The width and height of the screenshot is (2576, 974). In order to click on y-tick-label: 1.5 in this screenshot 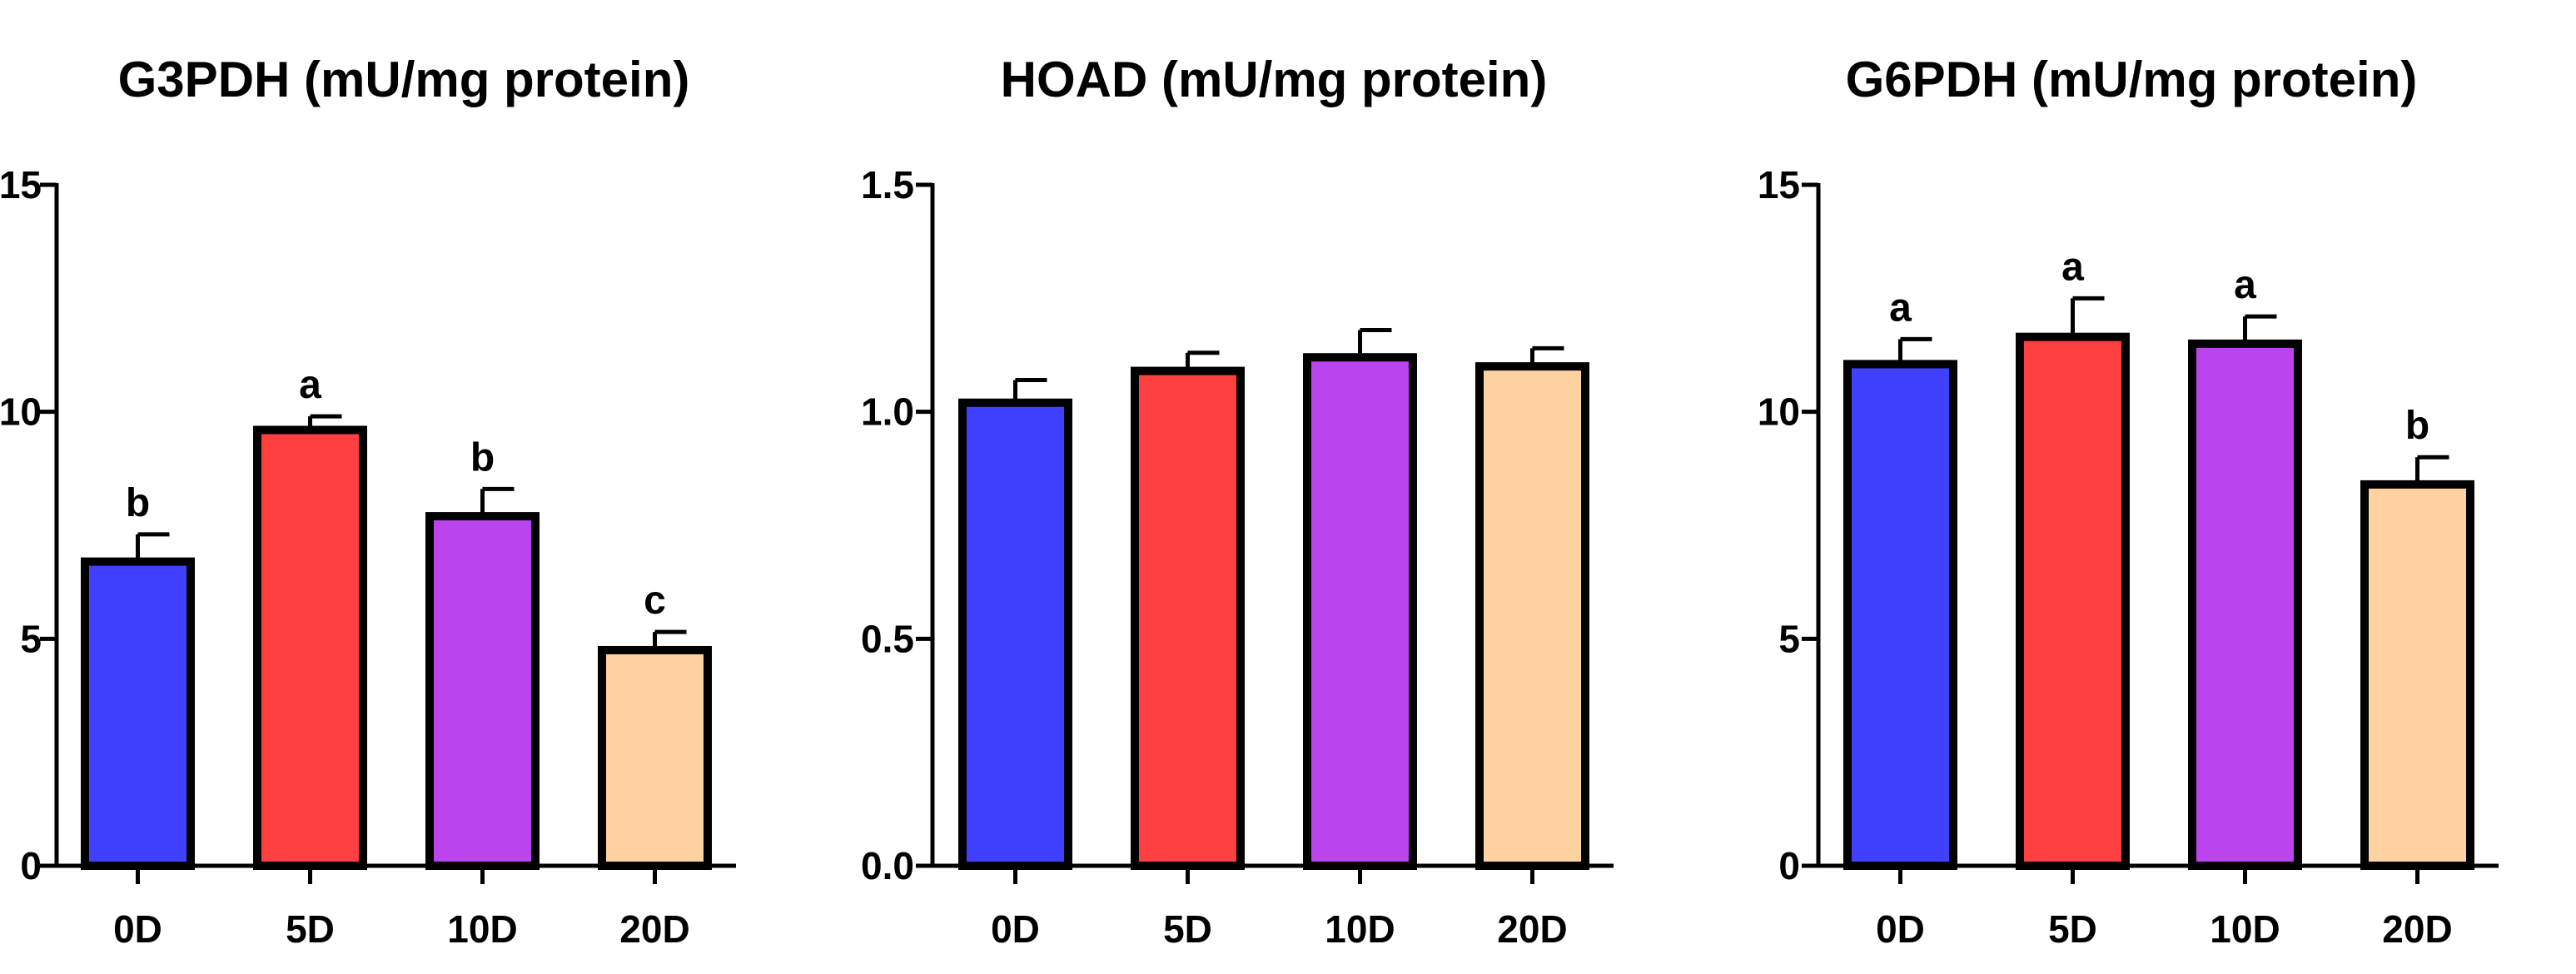, I will do `click(887, 184)`.